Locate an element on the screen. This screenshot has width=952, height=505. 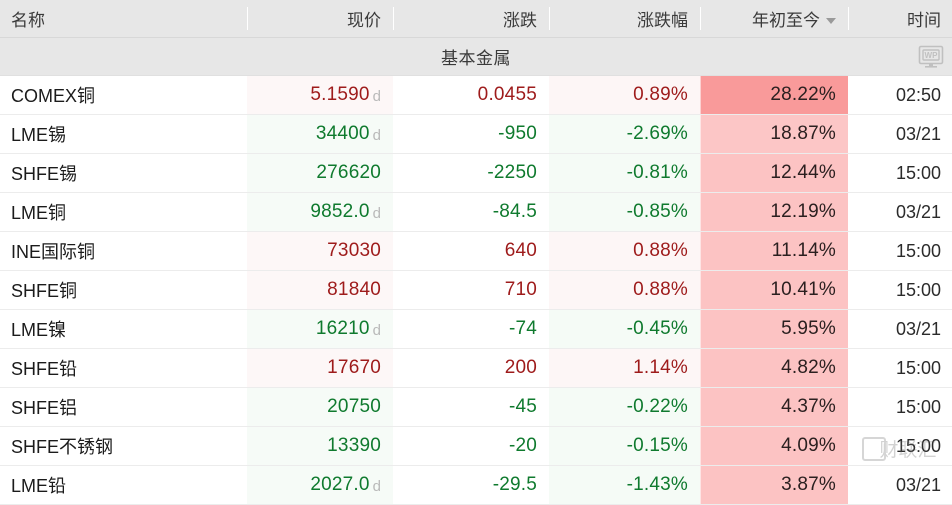
cell-instrument-name: LME锡 is located at coordinates (123, 134).